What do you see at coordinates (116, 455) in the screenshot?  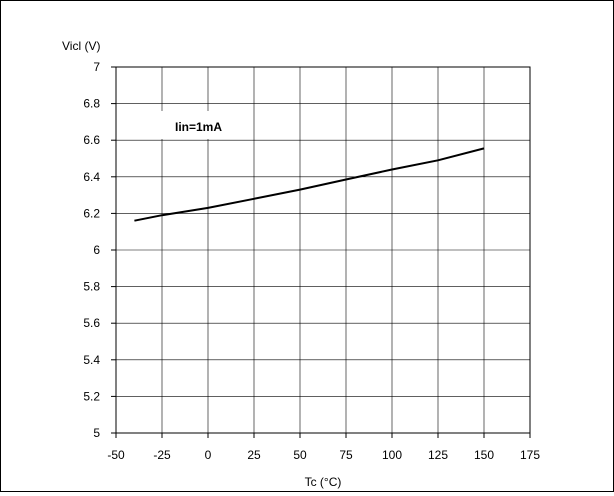 I see `x-tick-label: -50` at bounding box center [116, 455].